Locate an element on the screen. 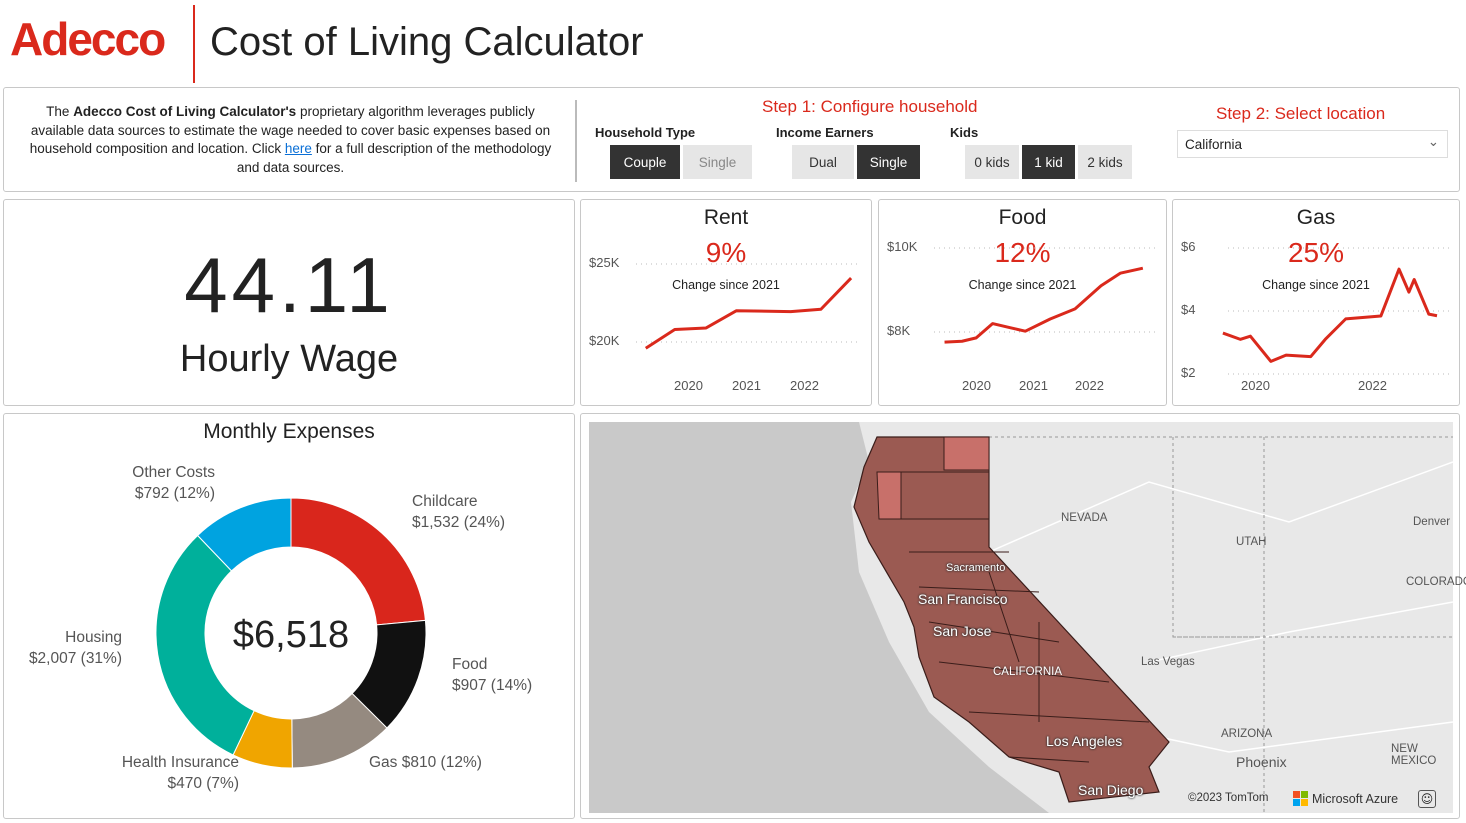 This screenshot has height=823, width=1466. expenses-donut is located at coordinates (291, 633).